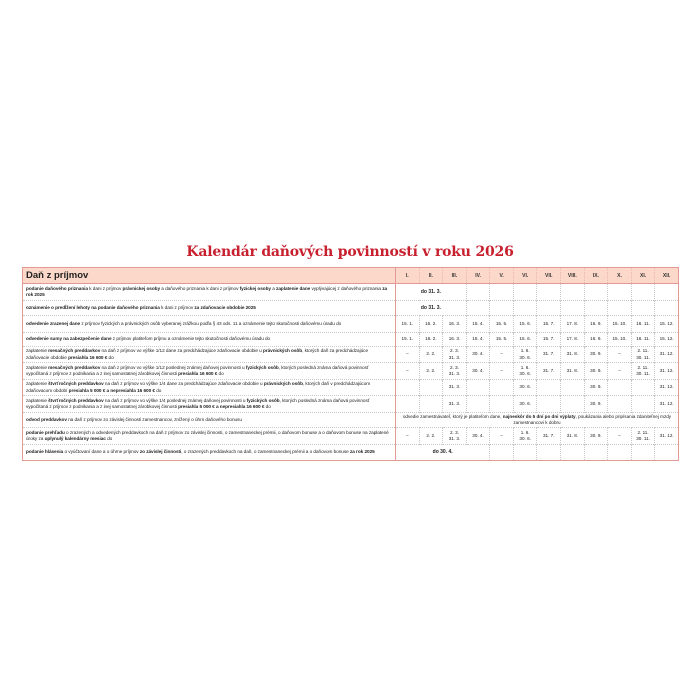 The height and width of the screenshot is (700, 700). I want to click on page-title: Kalendár daňových povinností v roku 2026, so click(350, 252).